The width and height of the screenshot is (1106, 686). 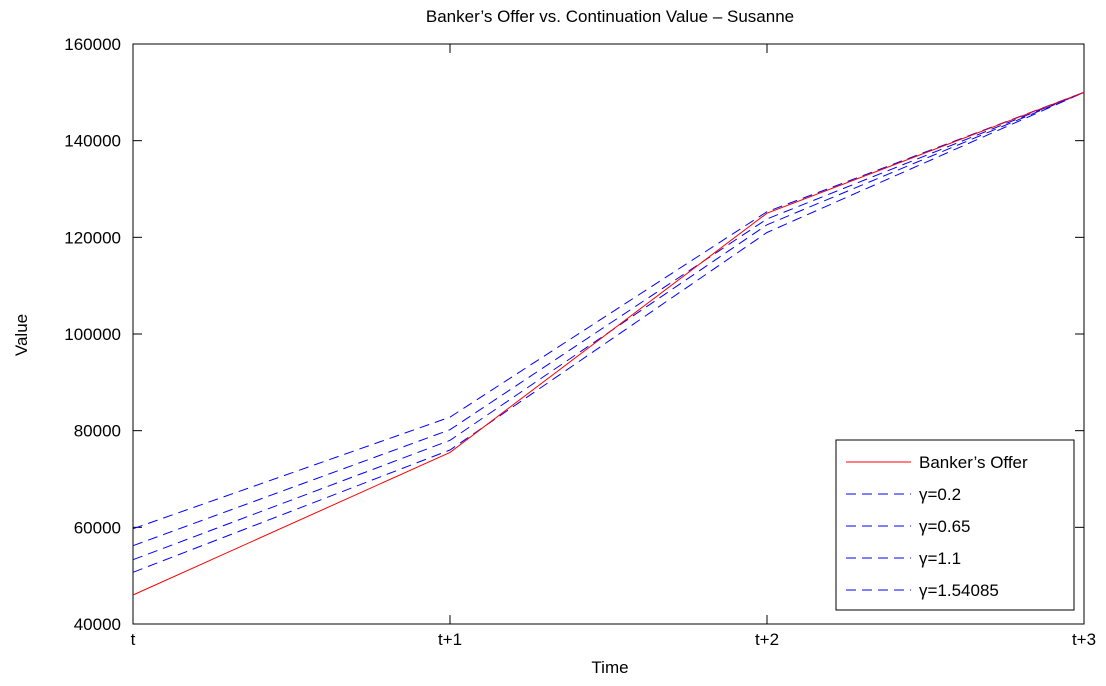 I want to click on y-tick-label: 40000, so click(x=97, y=624).